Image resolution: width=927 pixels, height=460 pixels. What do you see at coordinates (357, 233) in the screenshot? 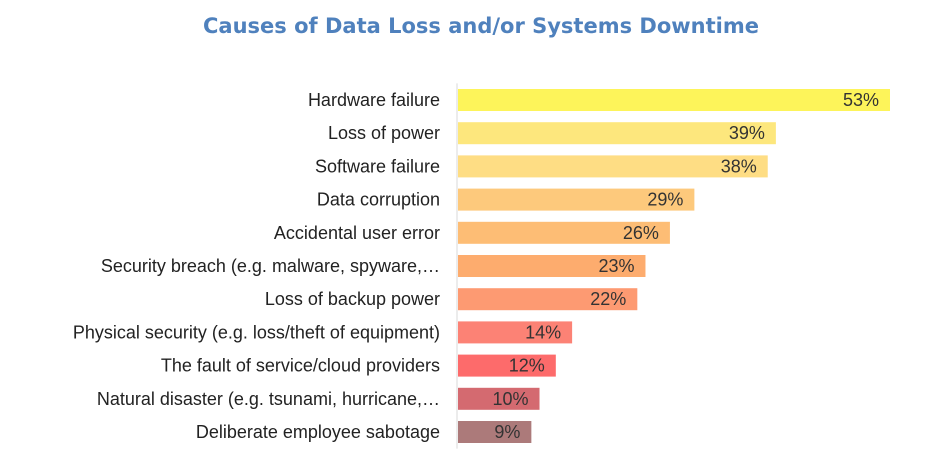
I see `category-label: Accidental user error` at bounding box center [357, 233].